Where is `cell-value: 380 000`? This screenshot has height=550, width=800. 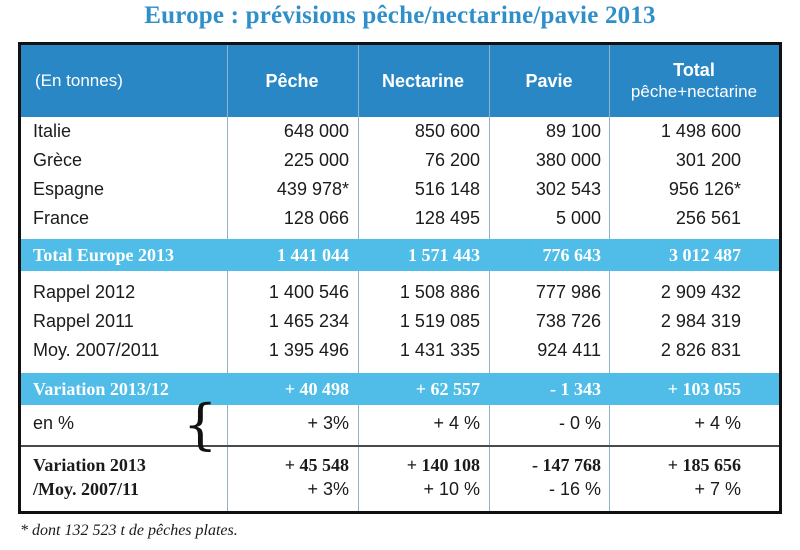 cell-value: 380 000 is located at coordinates (568, 160).